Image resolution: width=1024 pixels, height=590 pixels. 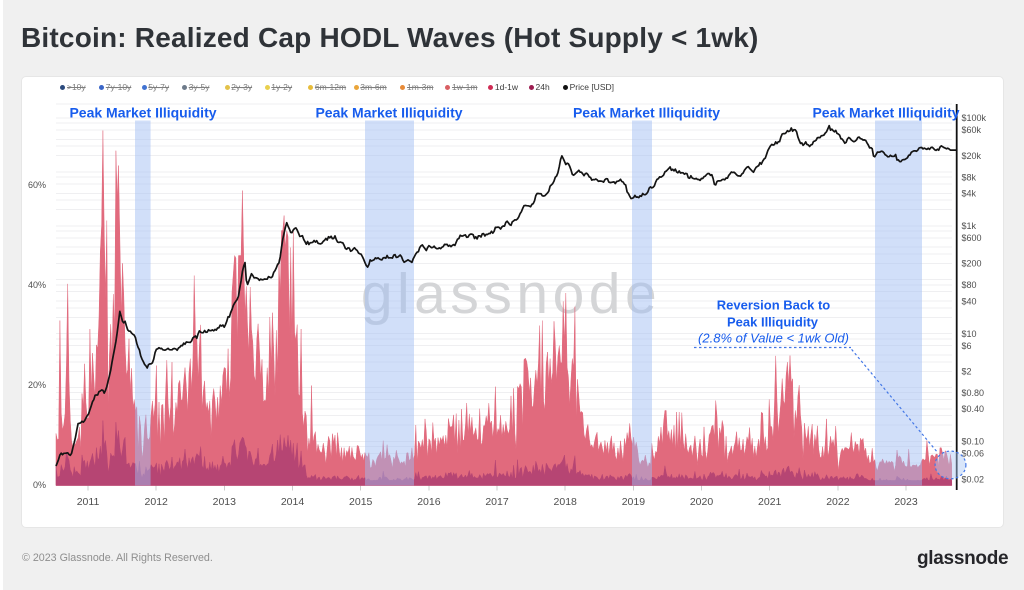 What do you see at coordinates (969, 301) in the screenshot?
I see `svg-text: $40` at bounding box center [969, 301].